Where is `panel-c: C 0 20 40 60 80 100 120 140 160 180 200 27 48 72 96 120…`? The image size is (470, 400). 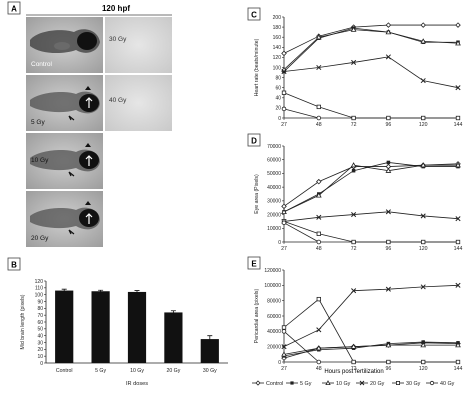 panel-c: C 0 20 40 60 80 100 120 140 160 180 200 27 48 72 96 120… is located at coordinates (354, 67).